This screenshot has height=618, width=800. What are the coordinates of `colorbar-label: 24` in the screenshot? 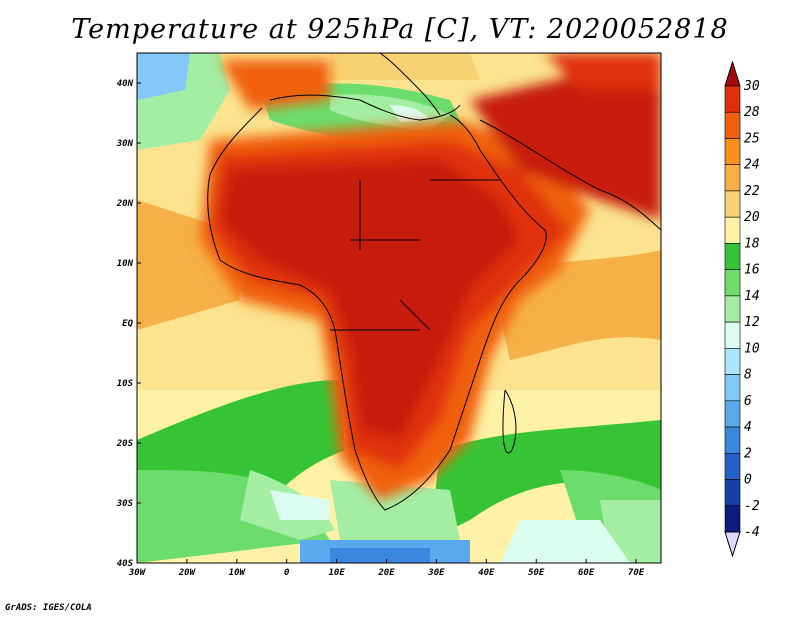 It's located at (752, 165).